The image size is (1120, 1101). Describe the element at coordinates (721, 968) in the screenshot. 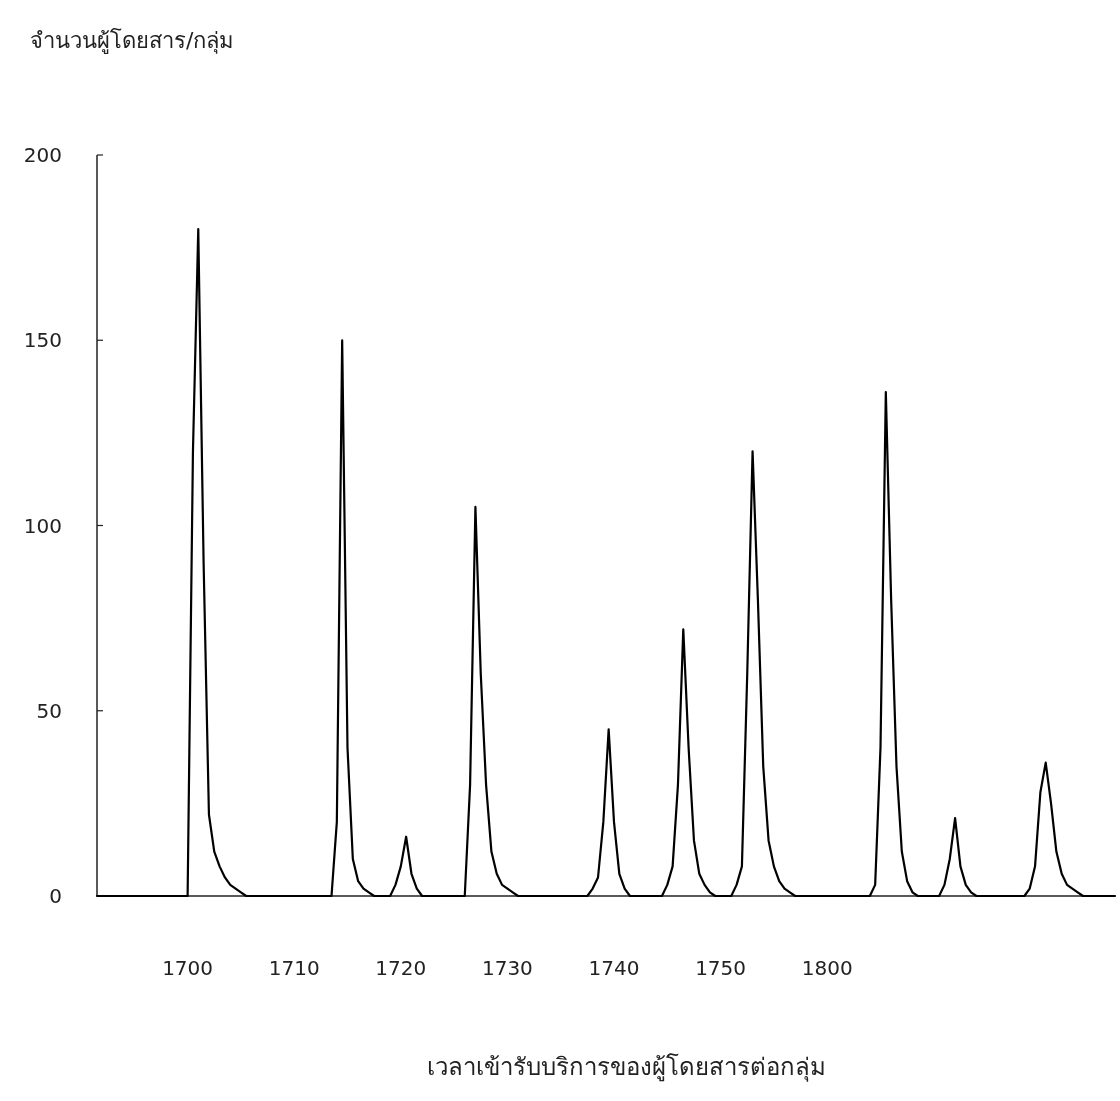

I see `x-tick-label: 1750` at that location.